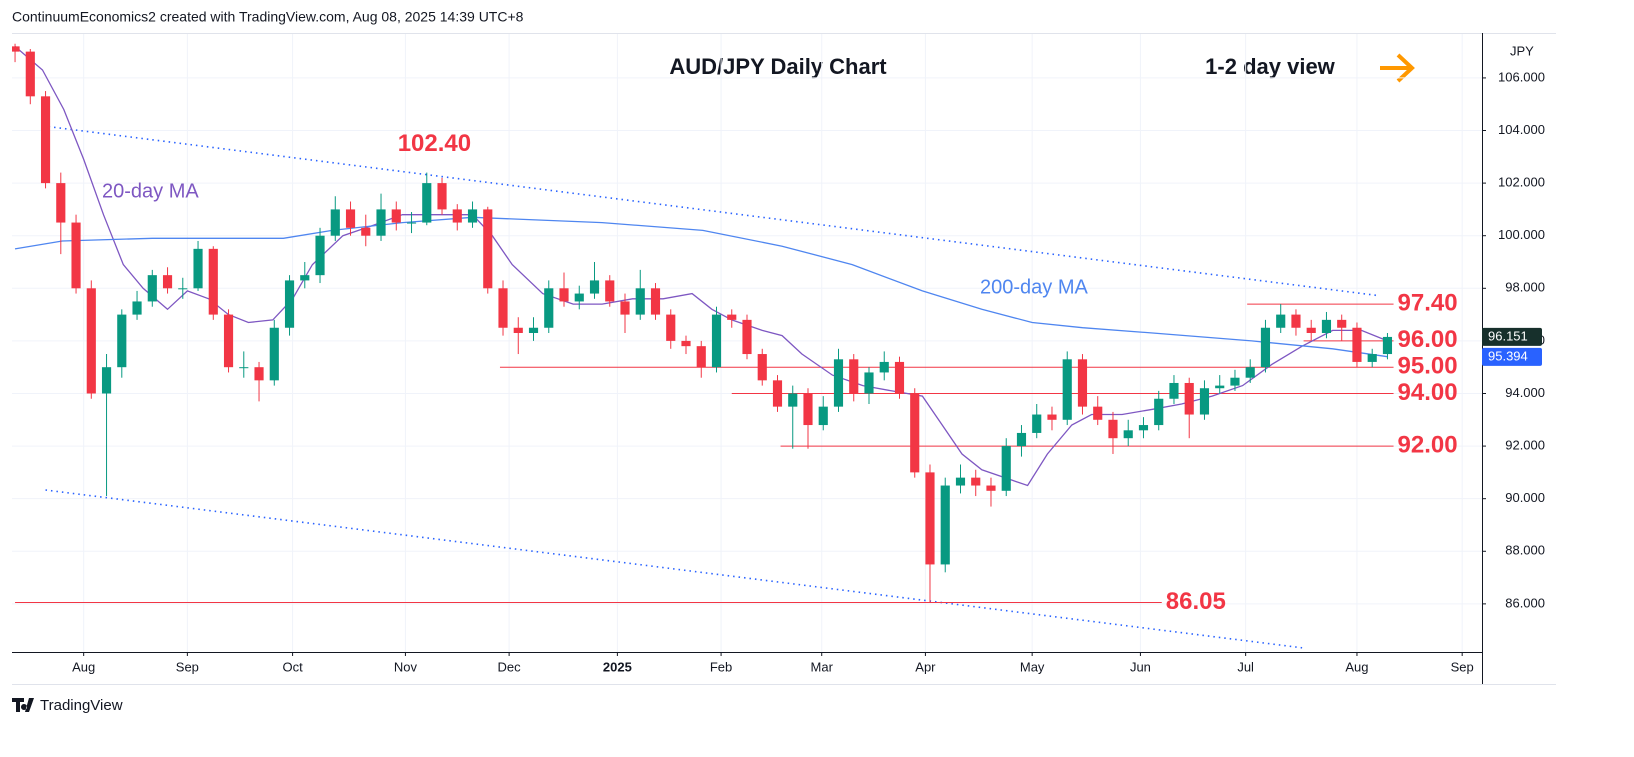 The height and width of the screenshot is (757, 1634). I want to click on price-tag-label: 95.394, so click(1508, 355).